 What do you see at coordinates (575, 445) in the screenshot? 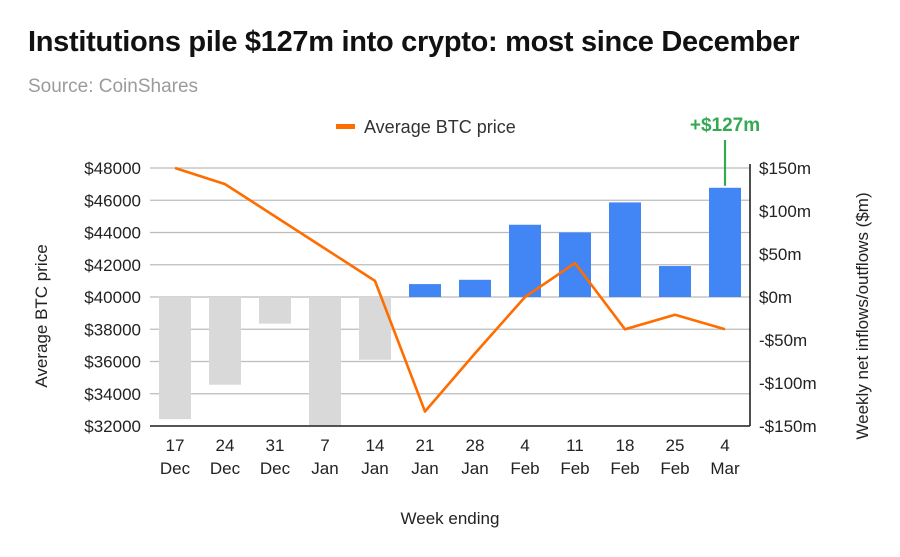
I see `x-tick-label: 11` at bounding box center [575, 445].